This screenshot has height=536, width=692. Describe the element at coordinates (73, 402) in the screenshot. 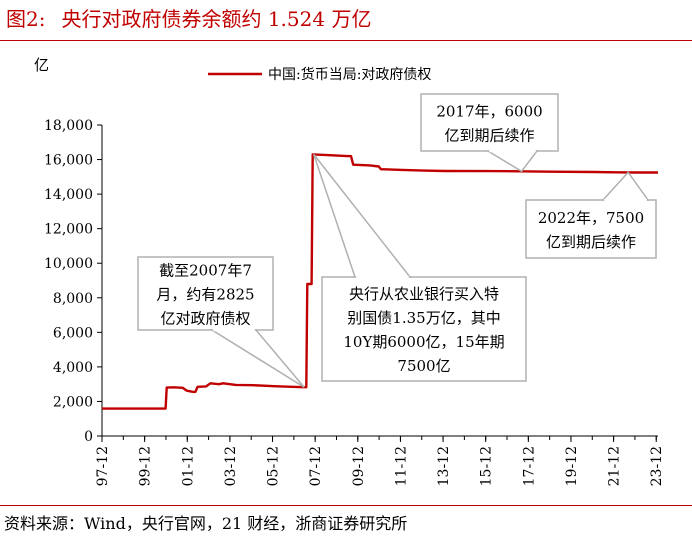

I see `y-tick-label: 2,000` at that location.